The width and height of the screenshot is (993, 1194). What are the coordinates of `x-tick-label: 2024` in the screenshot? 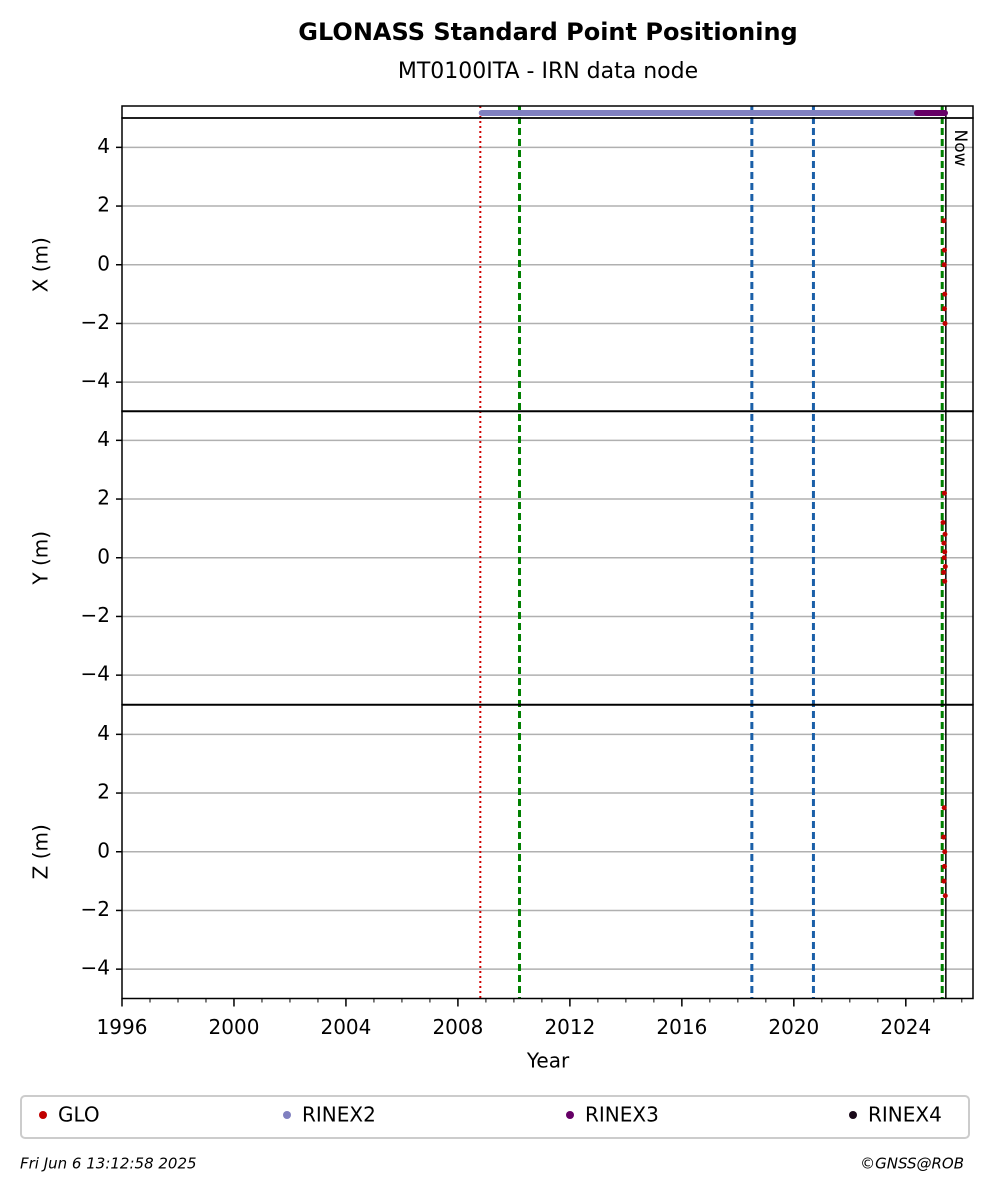 It's located at (905, 1027).